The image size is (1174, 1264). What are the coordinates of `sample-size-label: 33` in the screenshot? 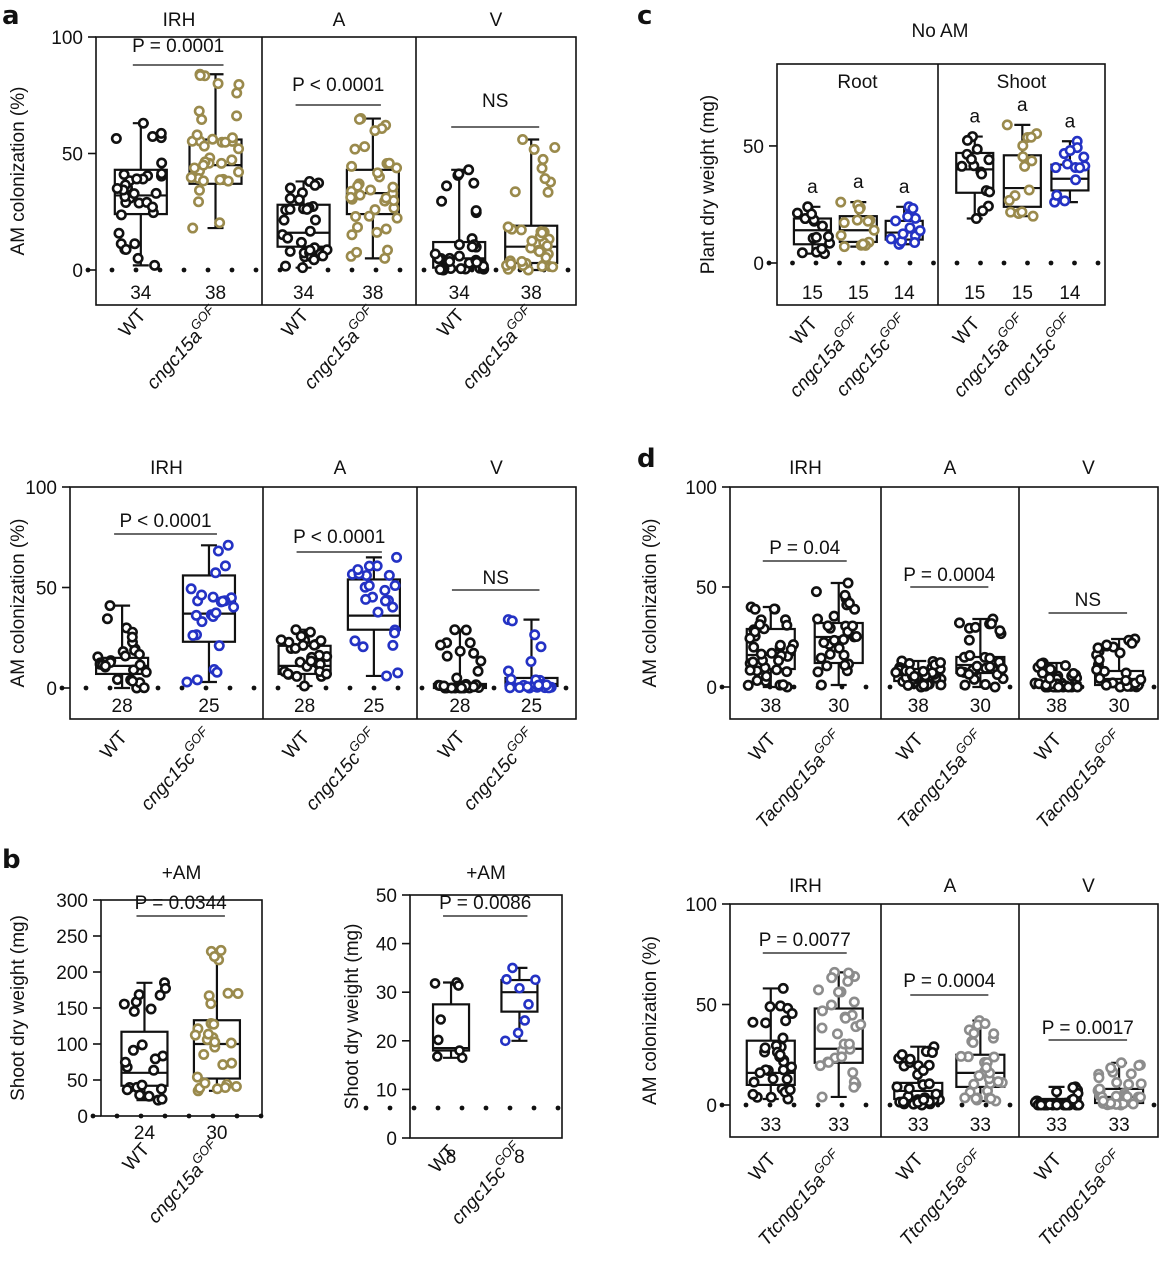 It's located at (838, 1125).